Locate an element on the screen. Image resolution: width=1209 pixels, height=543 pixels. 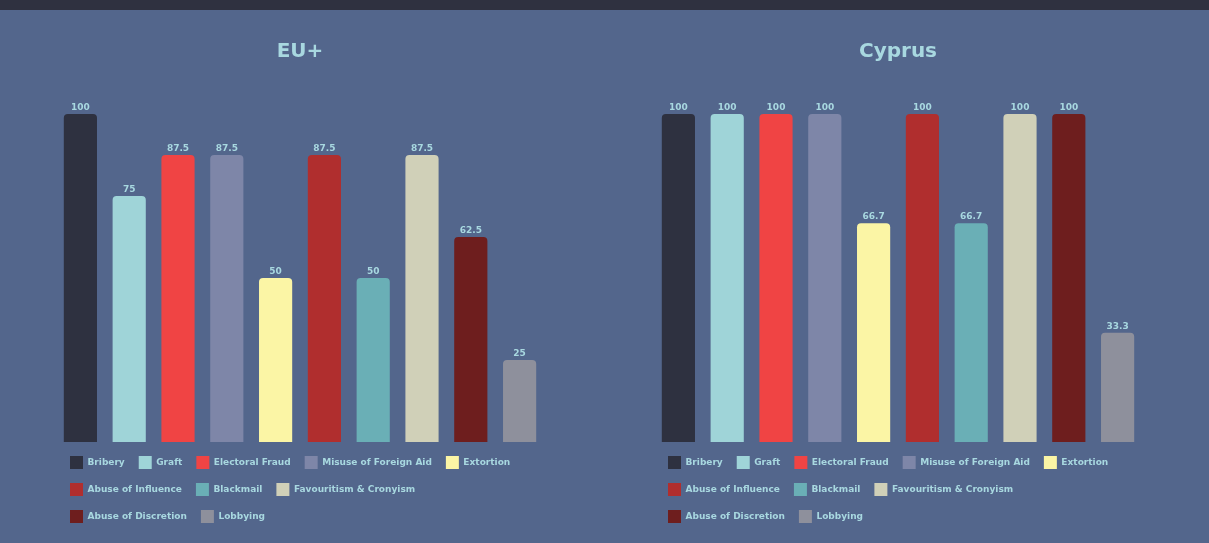
data-label: 62.5 is located at coordinates (470, 229).